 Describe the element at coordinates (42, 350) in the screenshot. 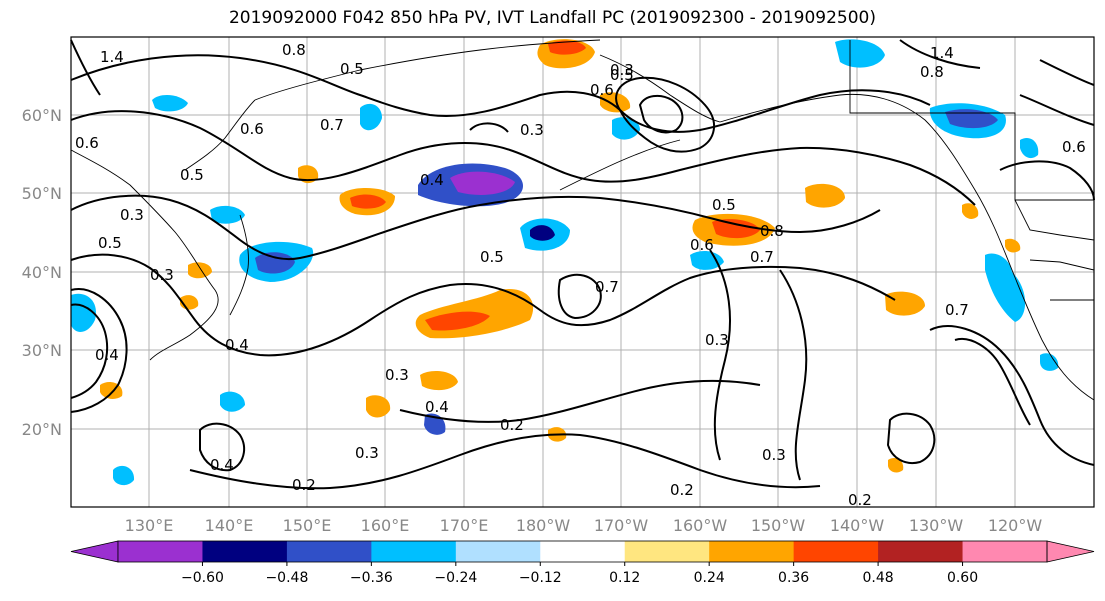

I see `lat-label: 30°N` at that location.